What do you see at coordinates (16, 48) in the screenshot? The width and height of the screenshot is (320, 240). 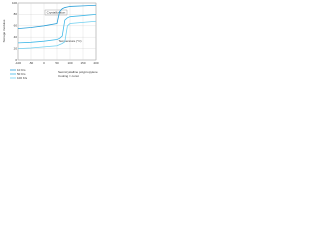 I see `y-tick-label: 20` at bounding box center [16, 48].